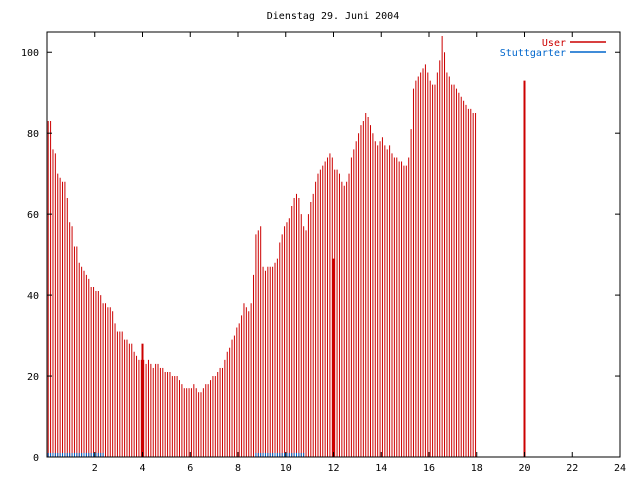 This screenshot has height=480, width=640. I want to click on x-tick-label: 8, so click(238, 468).